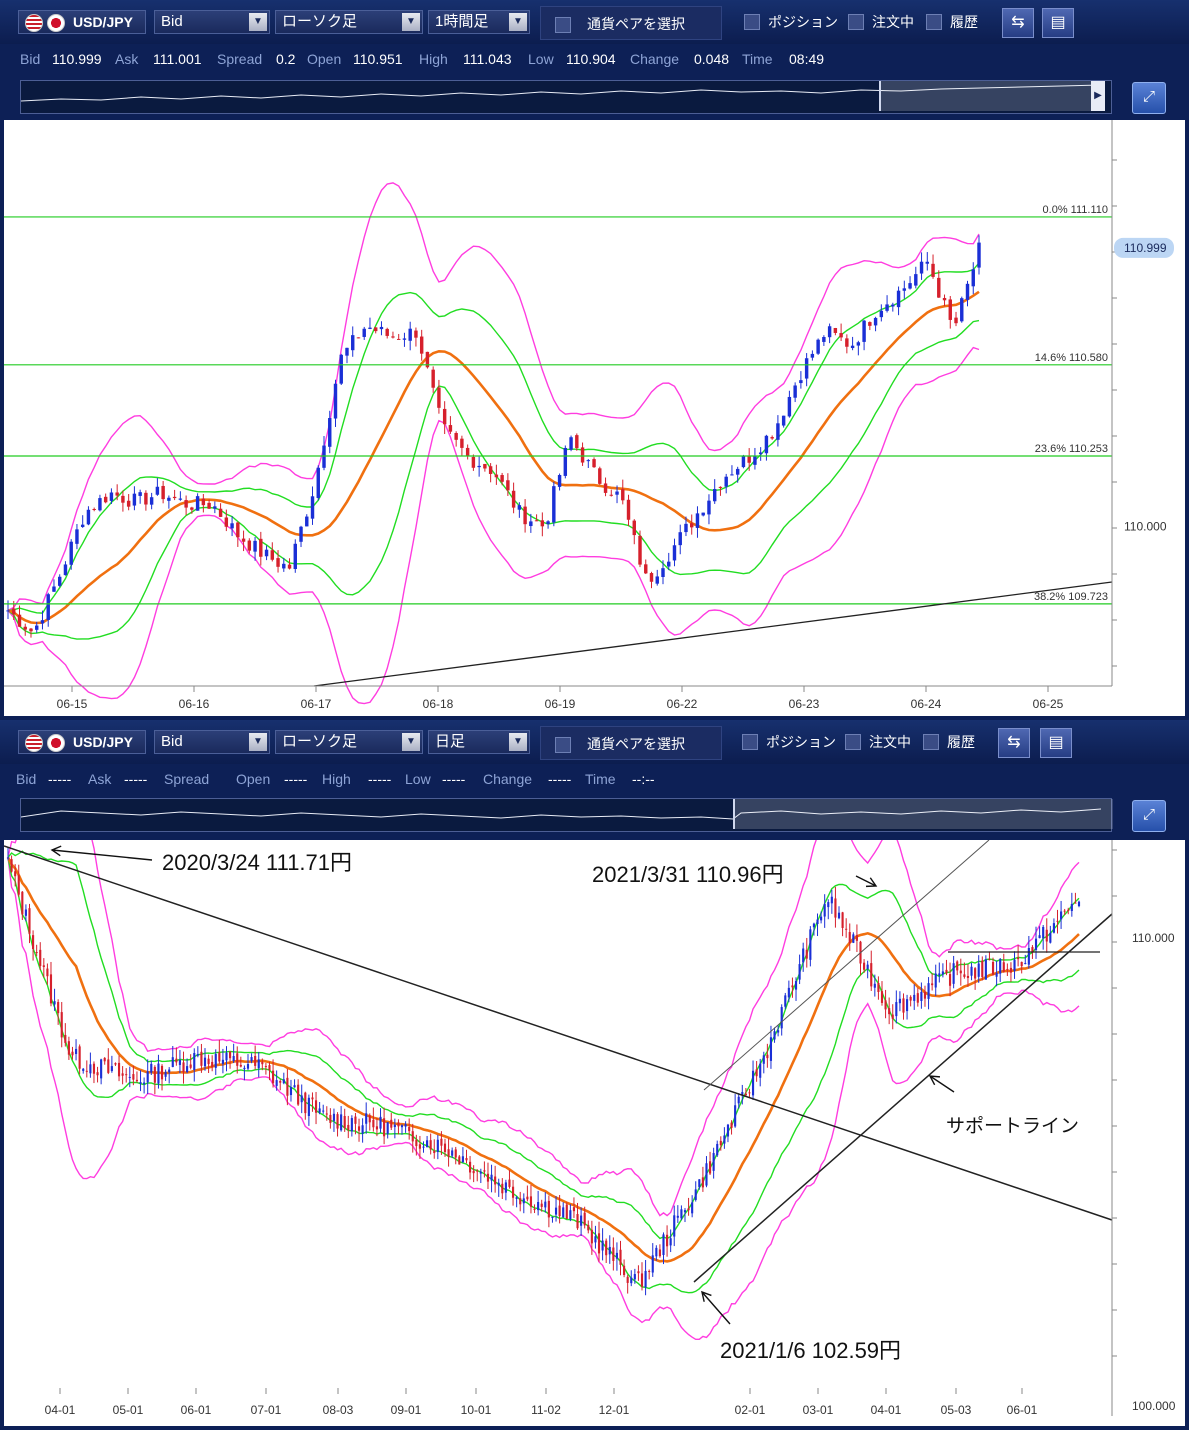 The height and width of the screenshot is (1431, 1189). I want to click on time-tick-label: 06-01, so click(196, 1410).